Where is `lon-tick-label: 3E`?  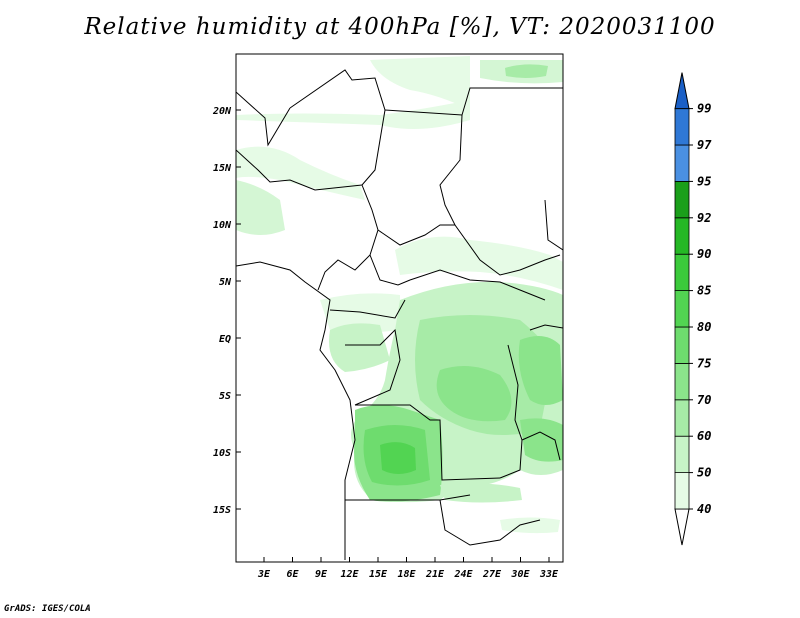 lon-tick-label: 3E is located at coordinates (264, 574).